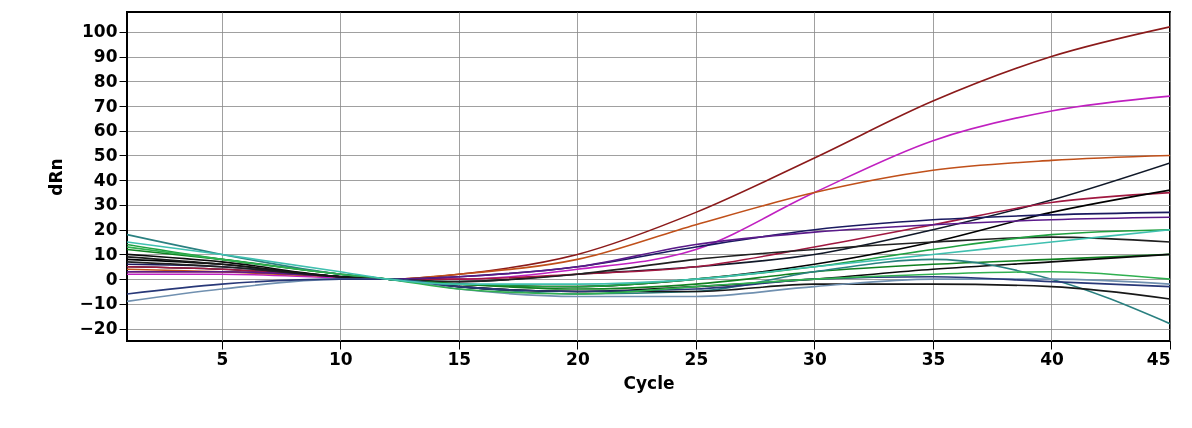  What do you see at coordinates (105, 253) in the screenshot?
I see `y-tick-label: 10` at bounding box center [105, 253].